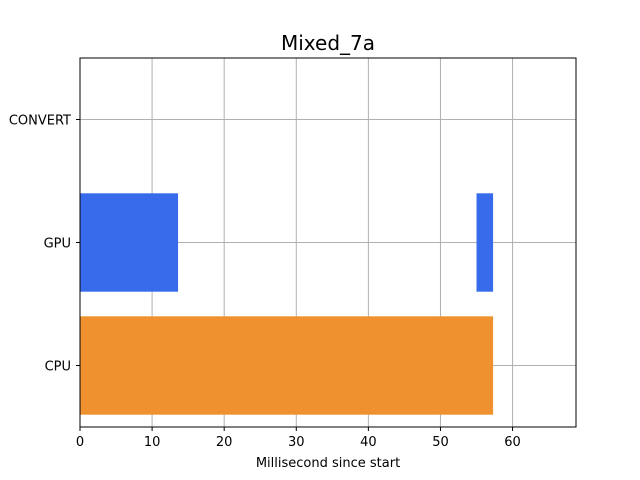 The image size is (640, 480). I want to click on y-tick-label-convert: CONVERT, so click(40, 121).